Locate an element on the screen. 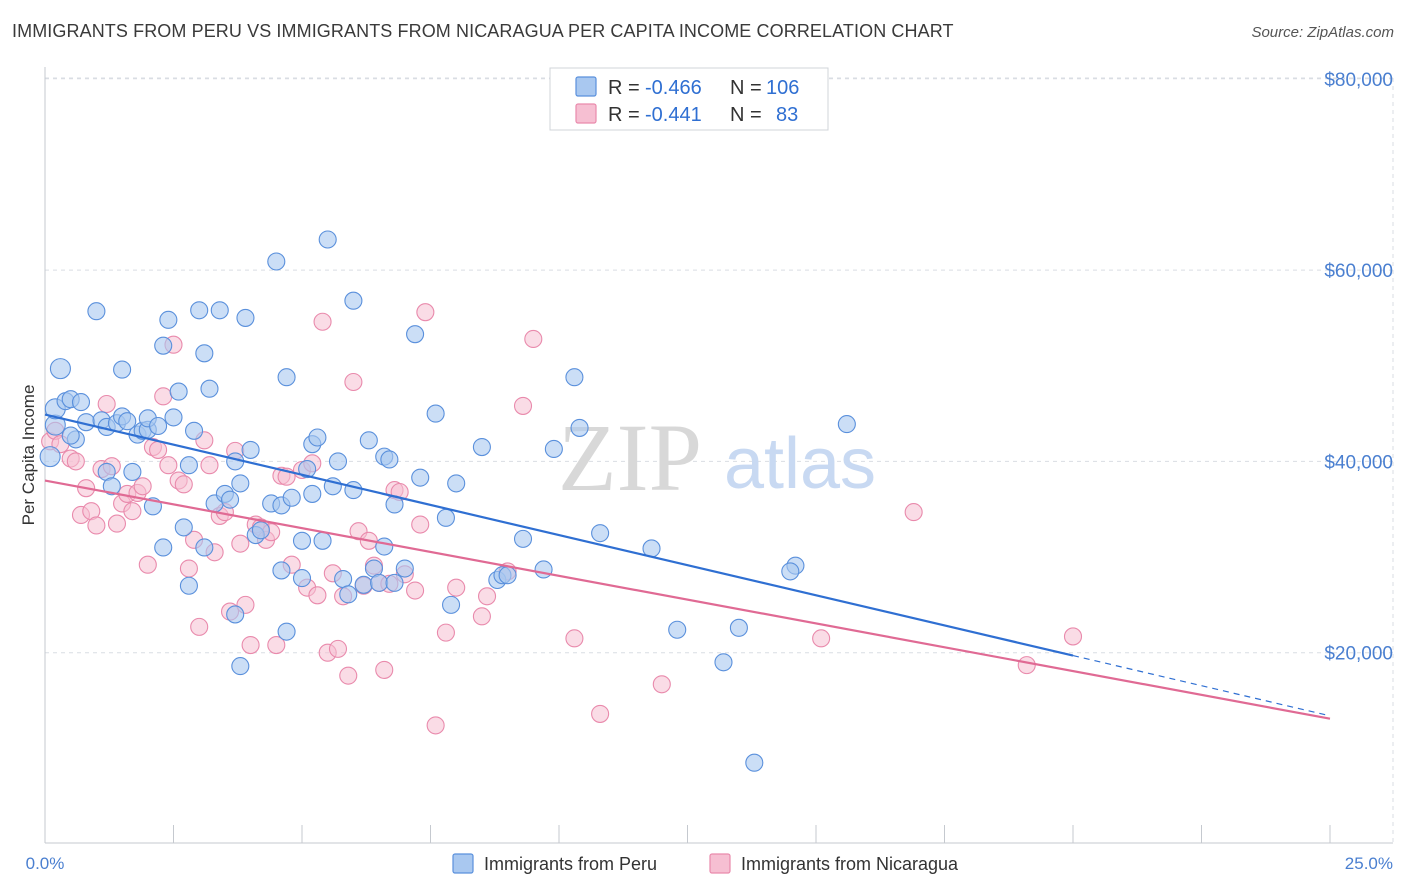  legend-top: R = -0.466 N = 106 R = -0.441 N = 83 is located at coordinates (689, 99).